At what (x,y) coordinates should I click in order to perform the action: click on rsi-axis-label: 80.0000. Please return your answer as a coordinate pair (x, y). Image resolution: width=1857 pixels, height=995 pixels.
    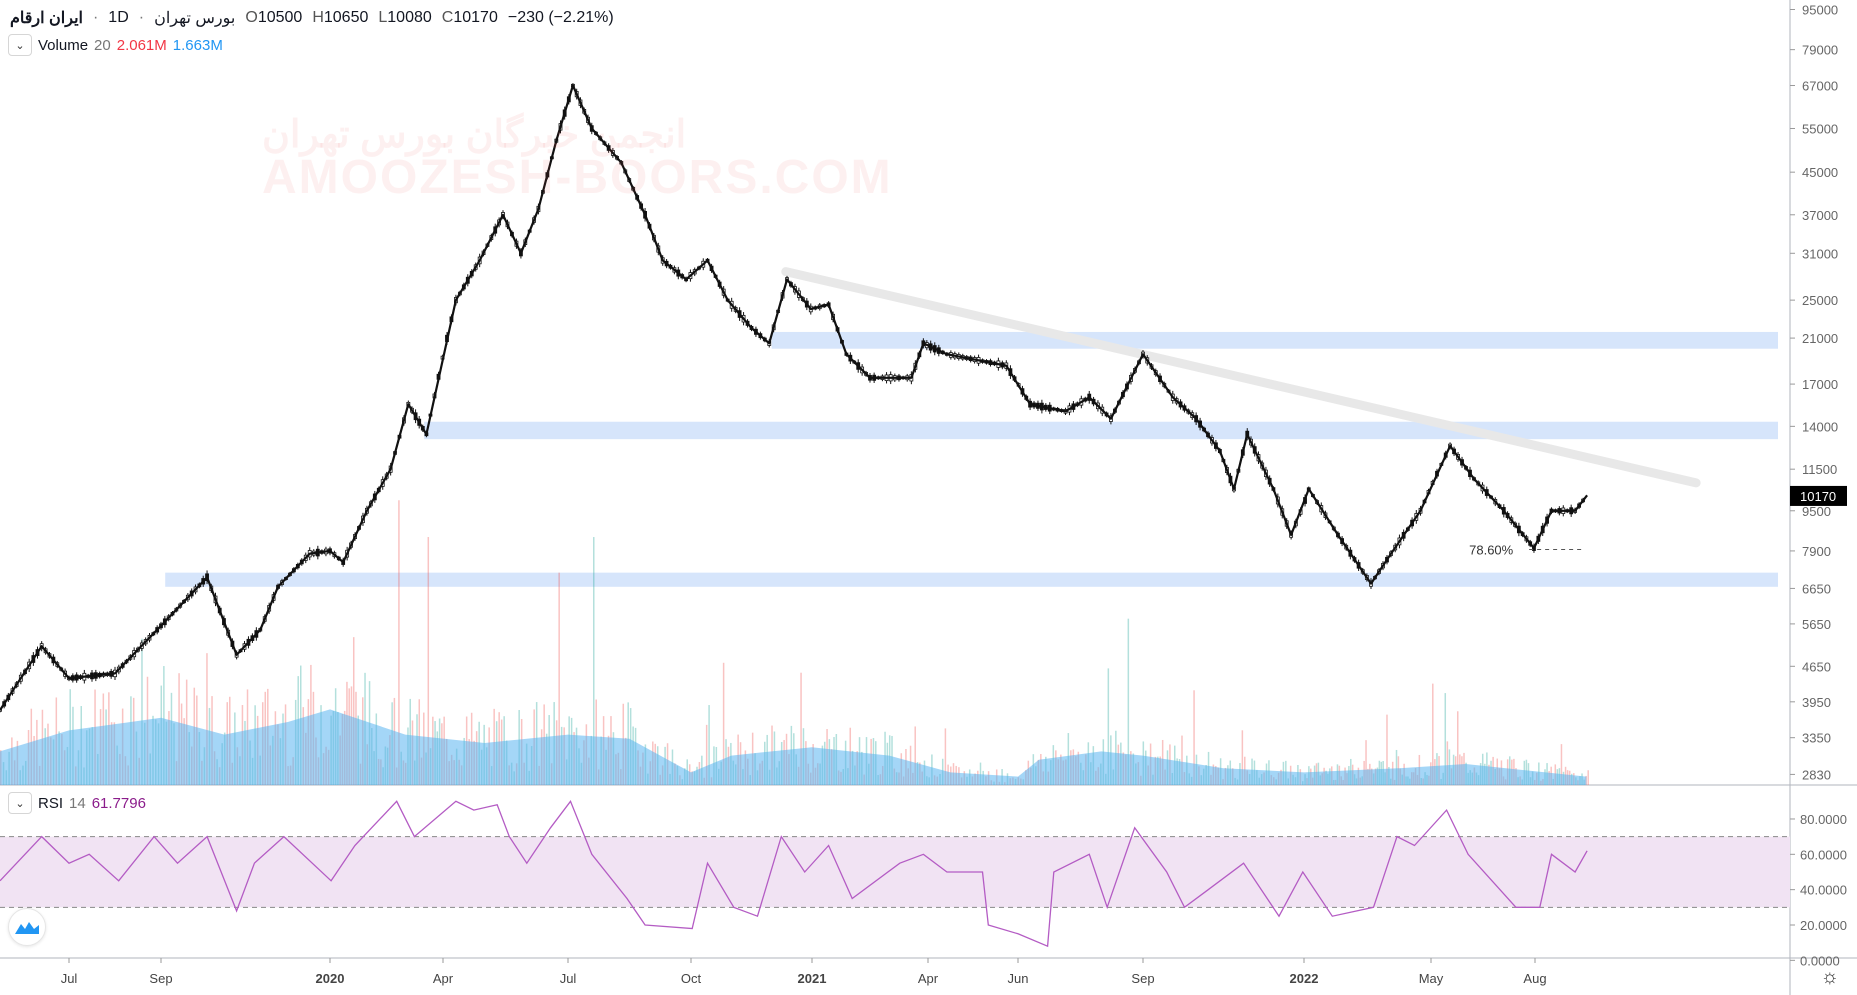
    Looking at the image, I should click on (1823, 819).